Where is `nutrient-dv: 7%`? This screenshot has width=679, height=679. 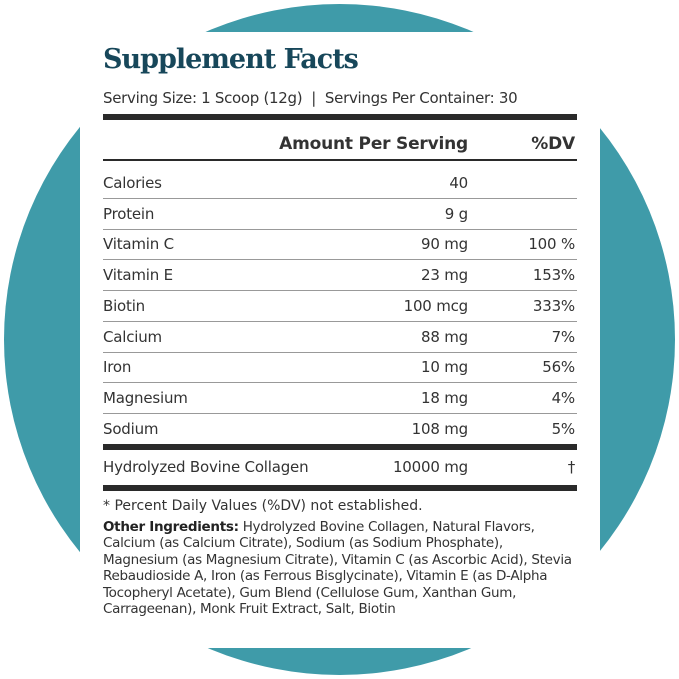 nutrient-dv: 7% is located at coordinates (563, 336).